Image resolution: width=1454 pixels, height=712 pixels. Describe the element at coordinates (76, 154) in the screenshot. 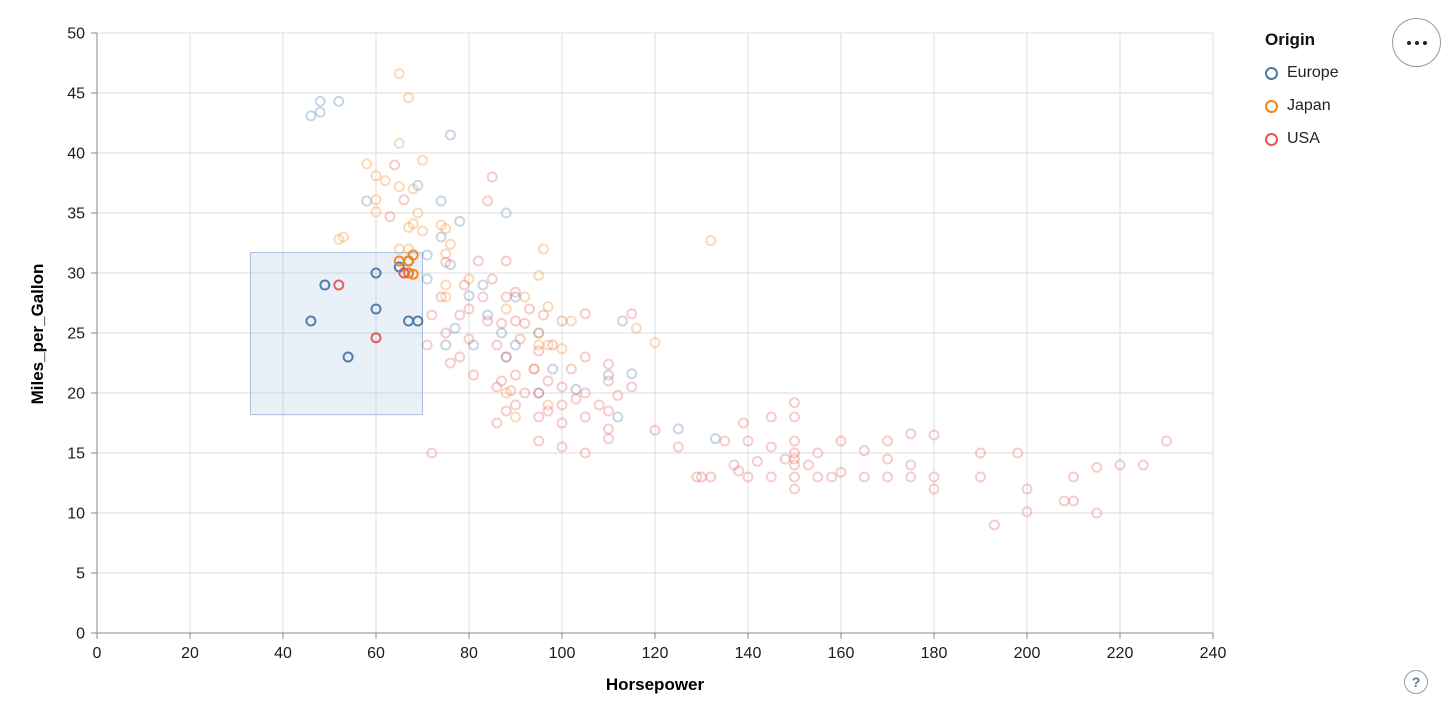

I see `y-tick-label: 40` at that location.